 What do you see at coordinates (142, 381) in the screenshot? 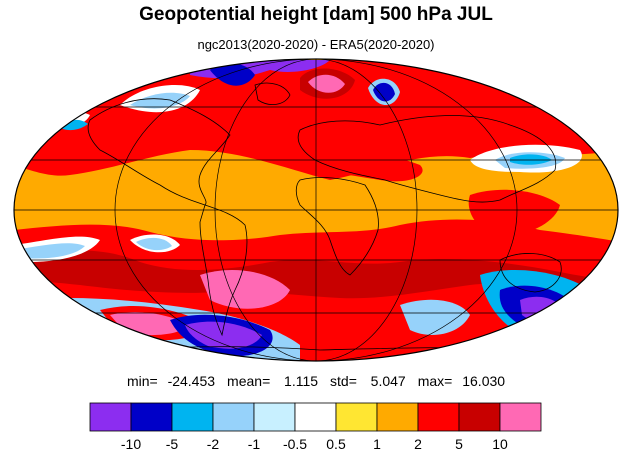
I see `stat-min-label: min=` at bounding box center [142, 381].